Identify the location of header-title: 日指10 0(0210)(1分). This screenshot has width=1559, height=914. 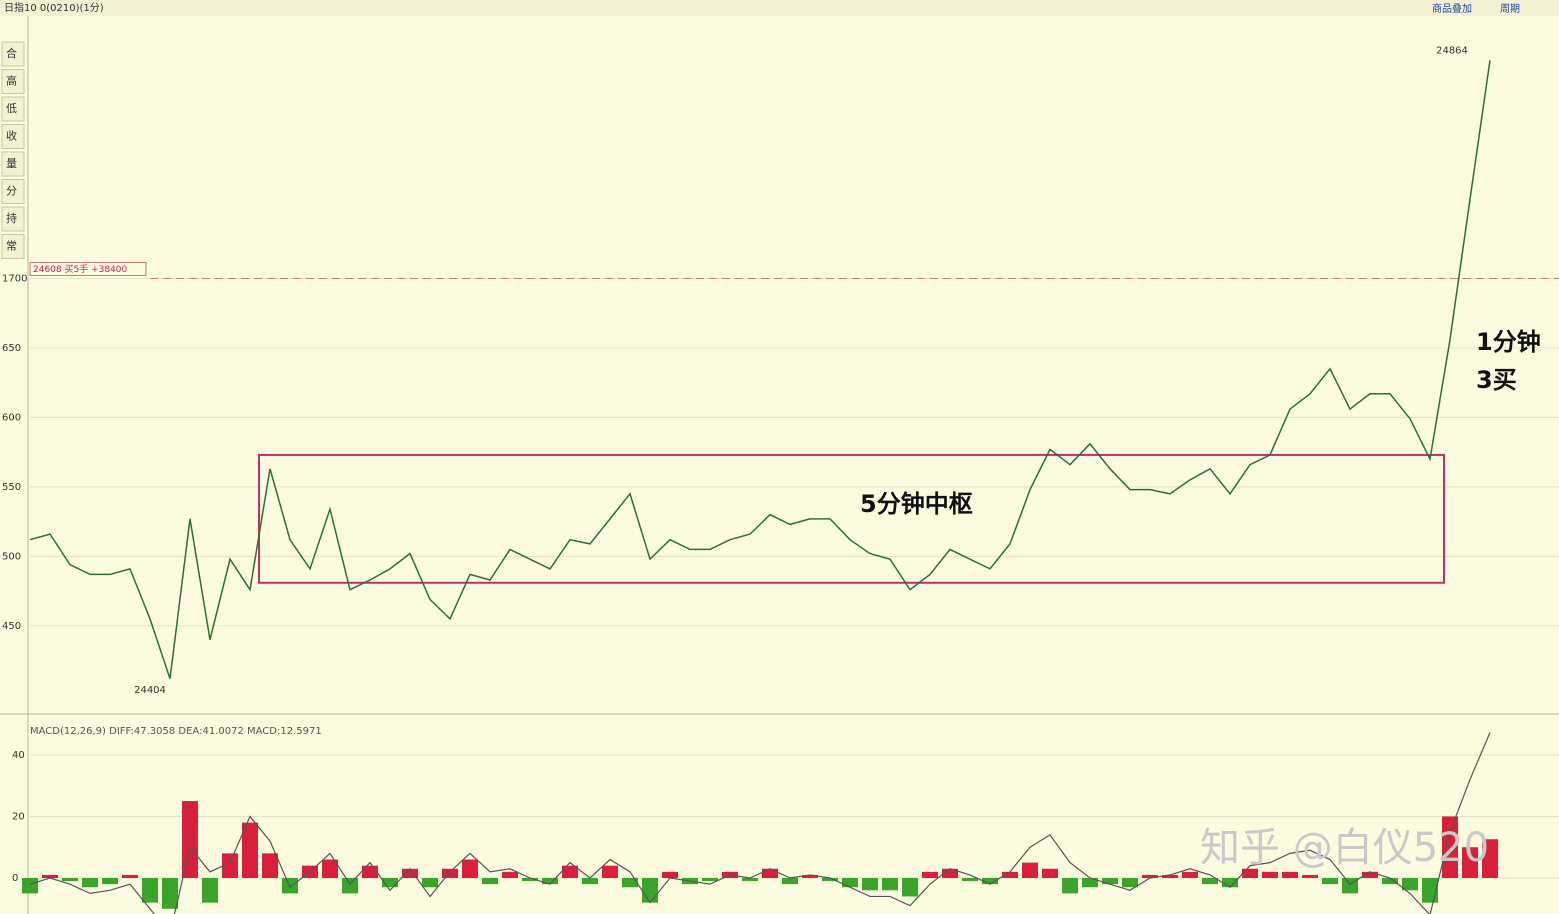
(54, 7).